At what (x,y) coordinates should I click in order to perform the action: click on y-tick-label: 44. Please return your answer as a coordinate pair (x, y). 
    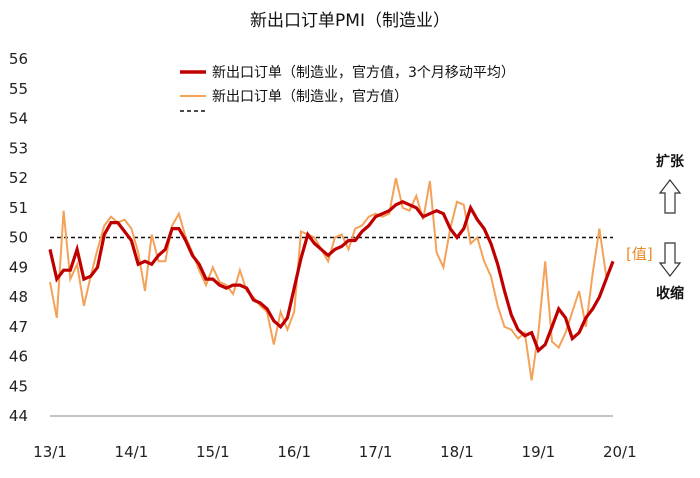
    Looking at the image, I should click on (18, 416).